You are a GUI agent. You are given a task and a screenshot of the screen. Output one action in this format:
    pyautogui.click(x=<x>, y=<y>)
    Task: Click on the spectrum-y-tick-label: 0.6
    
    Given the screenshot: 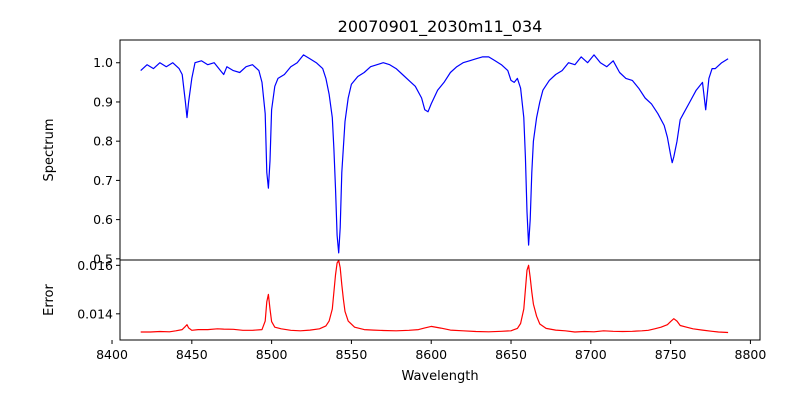 What is the action you would take?
    pyautogui.click(x=103, y=219)
    